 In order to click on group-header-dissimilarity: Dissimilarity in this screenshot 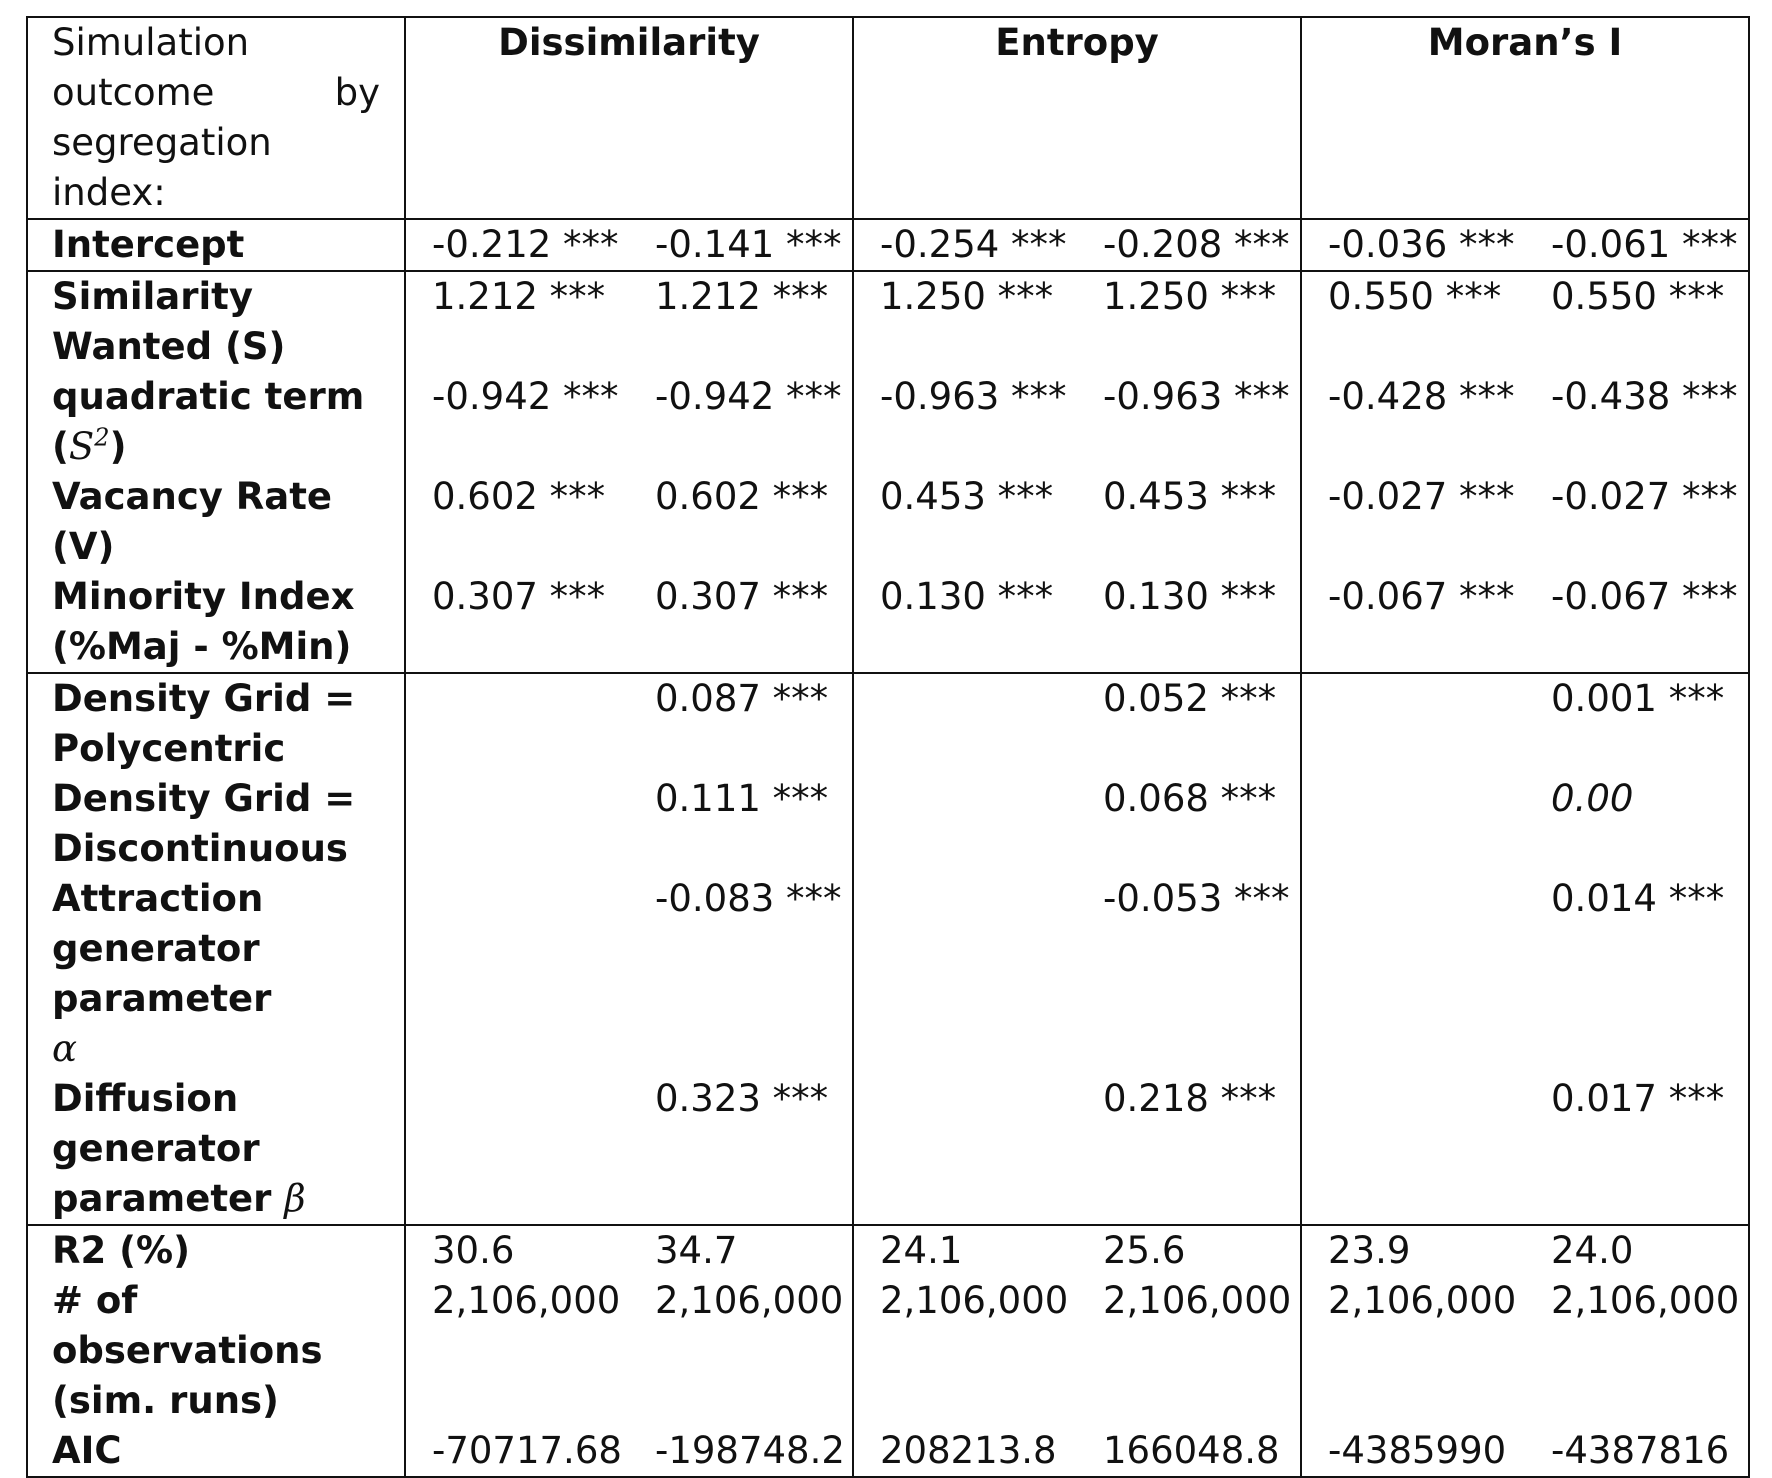, I will do `click(629, 118)`.